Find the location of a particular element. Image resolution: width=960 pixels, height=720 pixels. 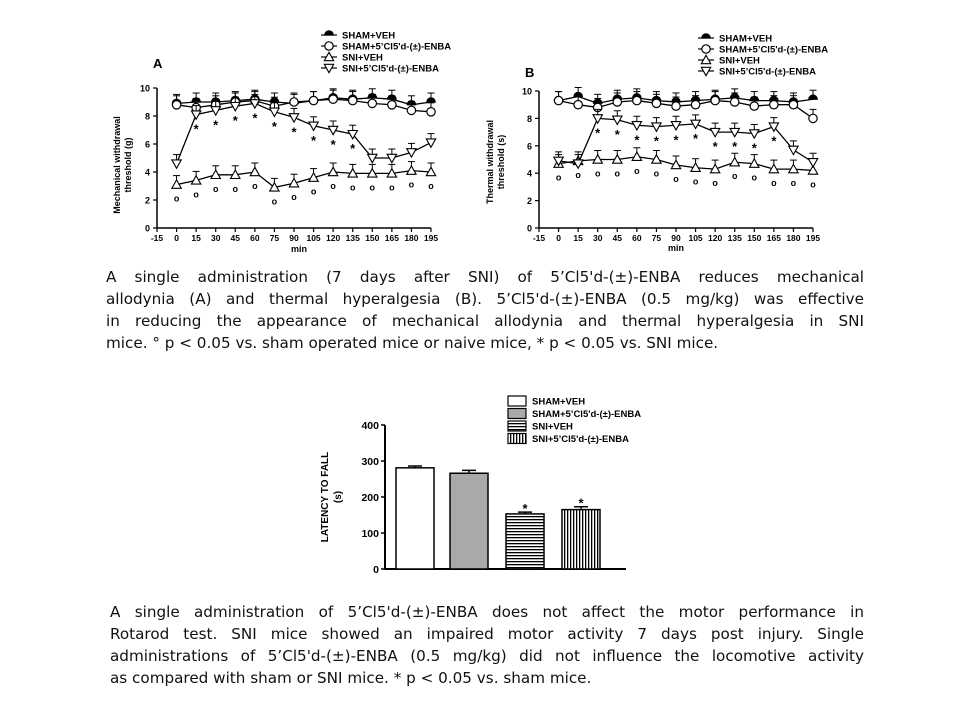

panel-a-legend-label: SHAM+5’Cl5'd-(±)-ENBA is located at coordinates (396, 47).